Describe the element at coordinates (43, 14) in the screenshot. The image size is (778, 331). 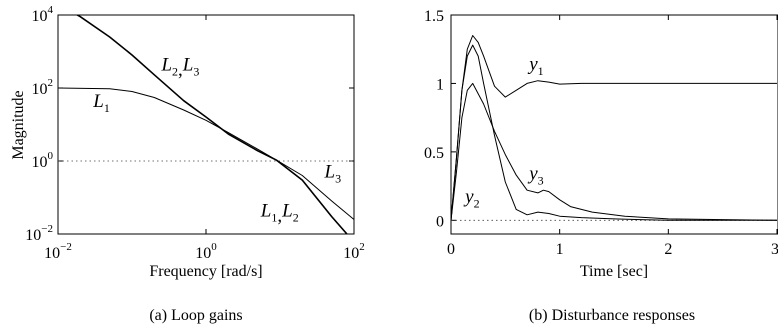
I see `panel-a-ytick-label: 10⁴` at that location.